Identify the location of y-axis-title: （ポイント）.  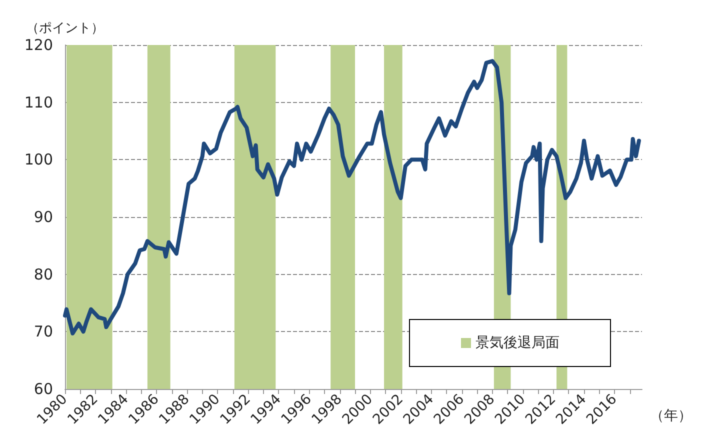
(65, 28).